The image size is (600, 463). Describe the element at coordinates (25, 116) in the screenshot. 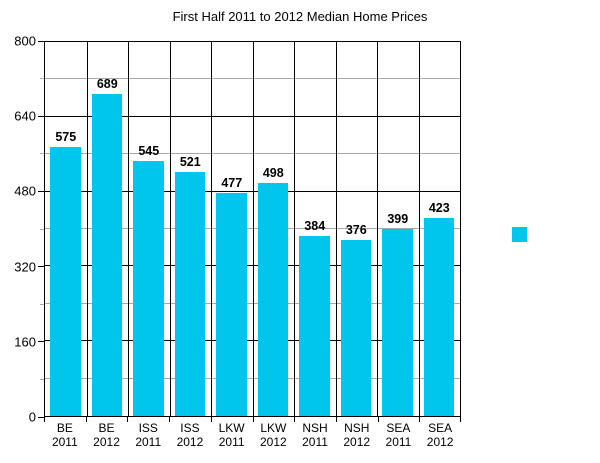

I see `y-tick-label: 640` at that location.